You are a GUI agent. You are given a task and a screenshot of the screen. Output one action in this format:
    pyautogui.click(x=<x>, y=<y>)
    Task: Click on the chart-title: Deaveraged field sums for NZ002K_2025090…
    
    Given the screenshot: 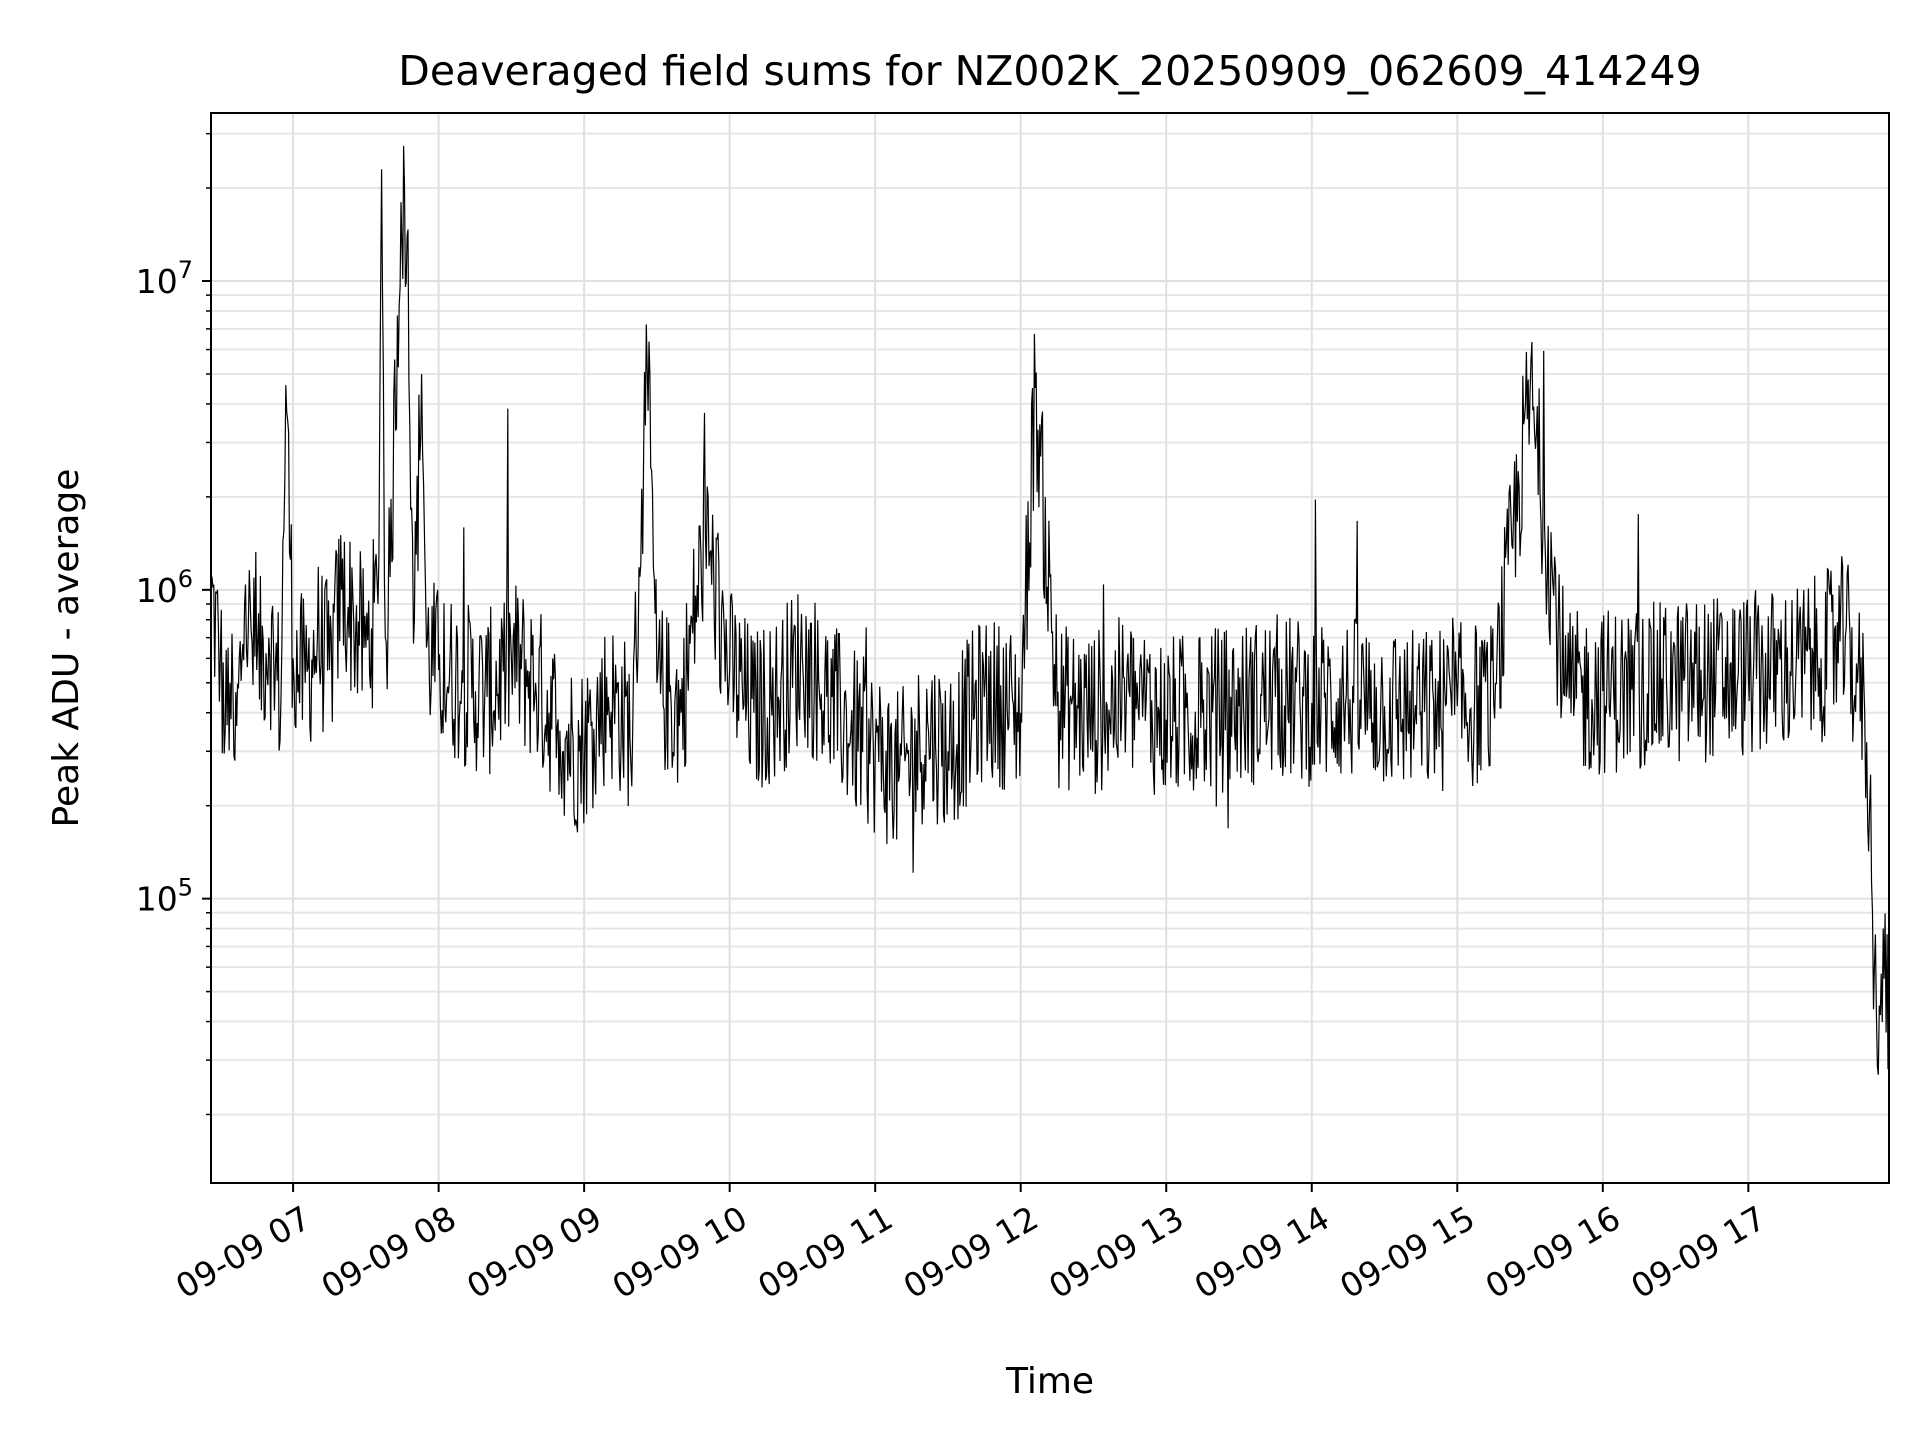 What is the action you would take?
    pyautogui.click(x=1049, y=71)
    